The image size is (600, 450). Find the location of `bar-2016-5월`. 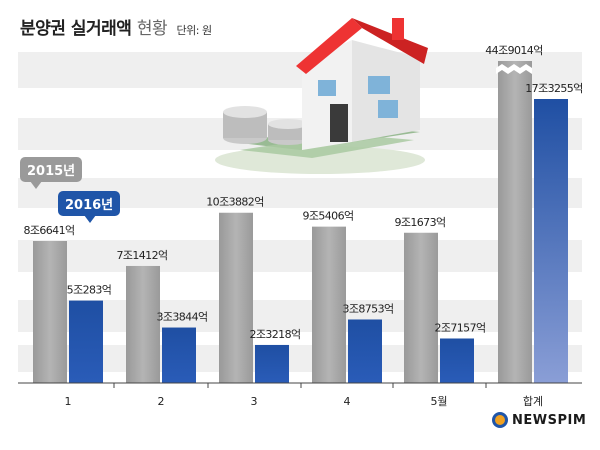

bar-2016-5월 is located at coordinates (457, 360).